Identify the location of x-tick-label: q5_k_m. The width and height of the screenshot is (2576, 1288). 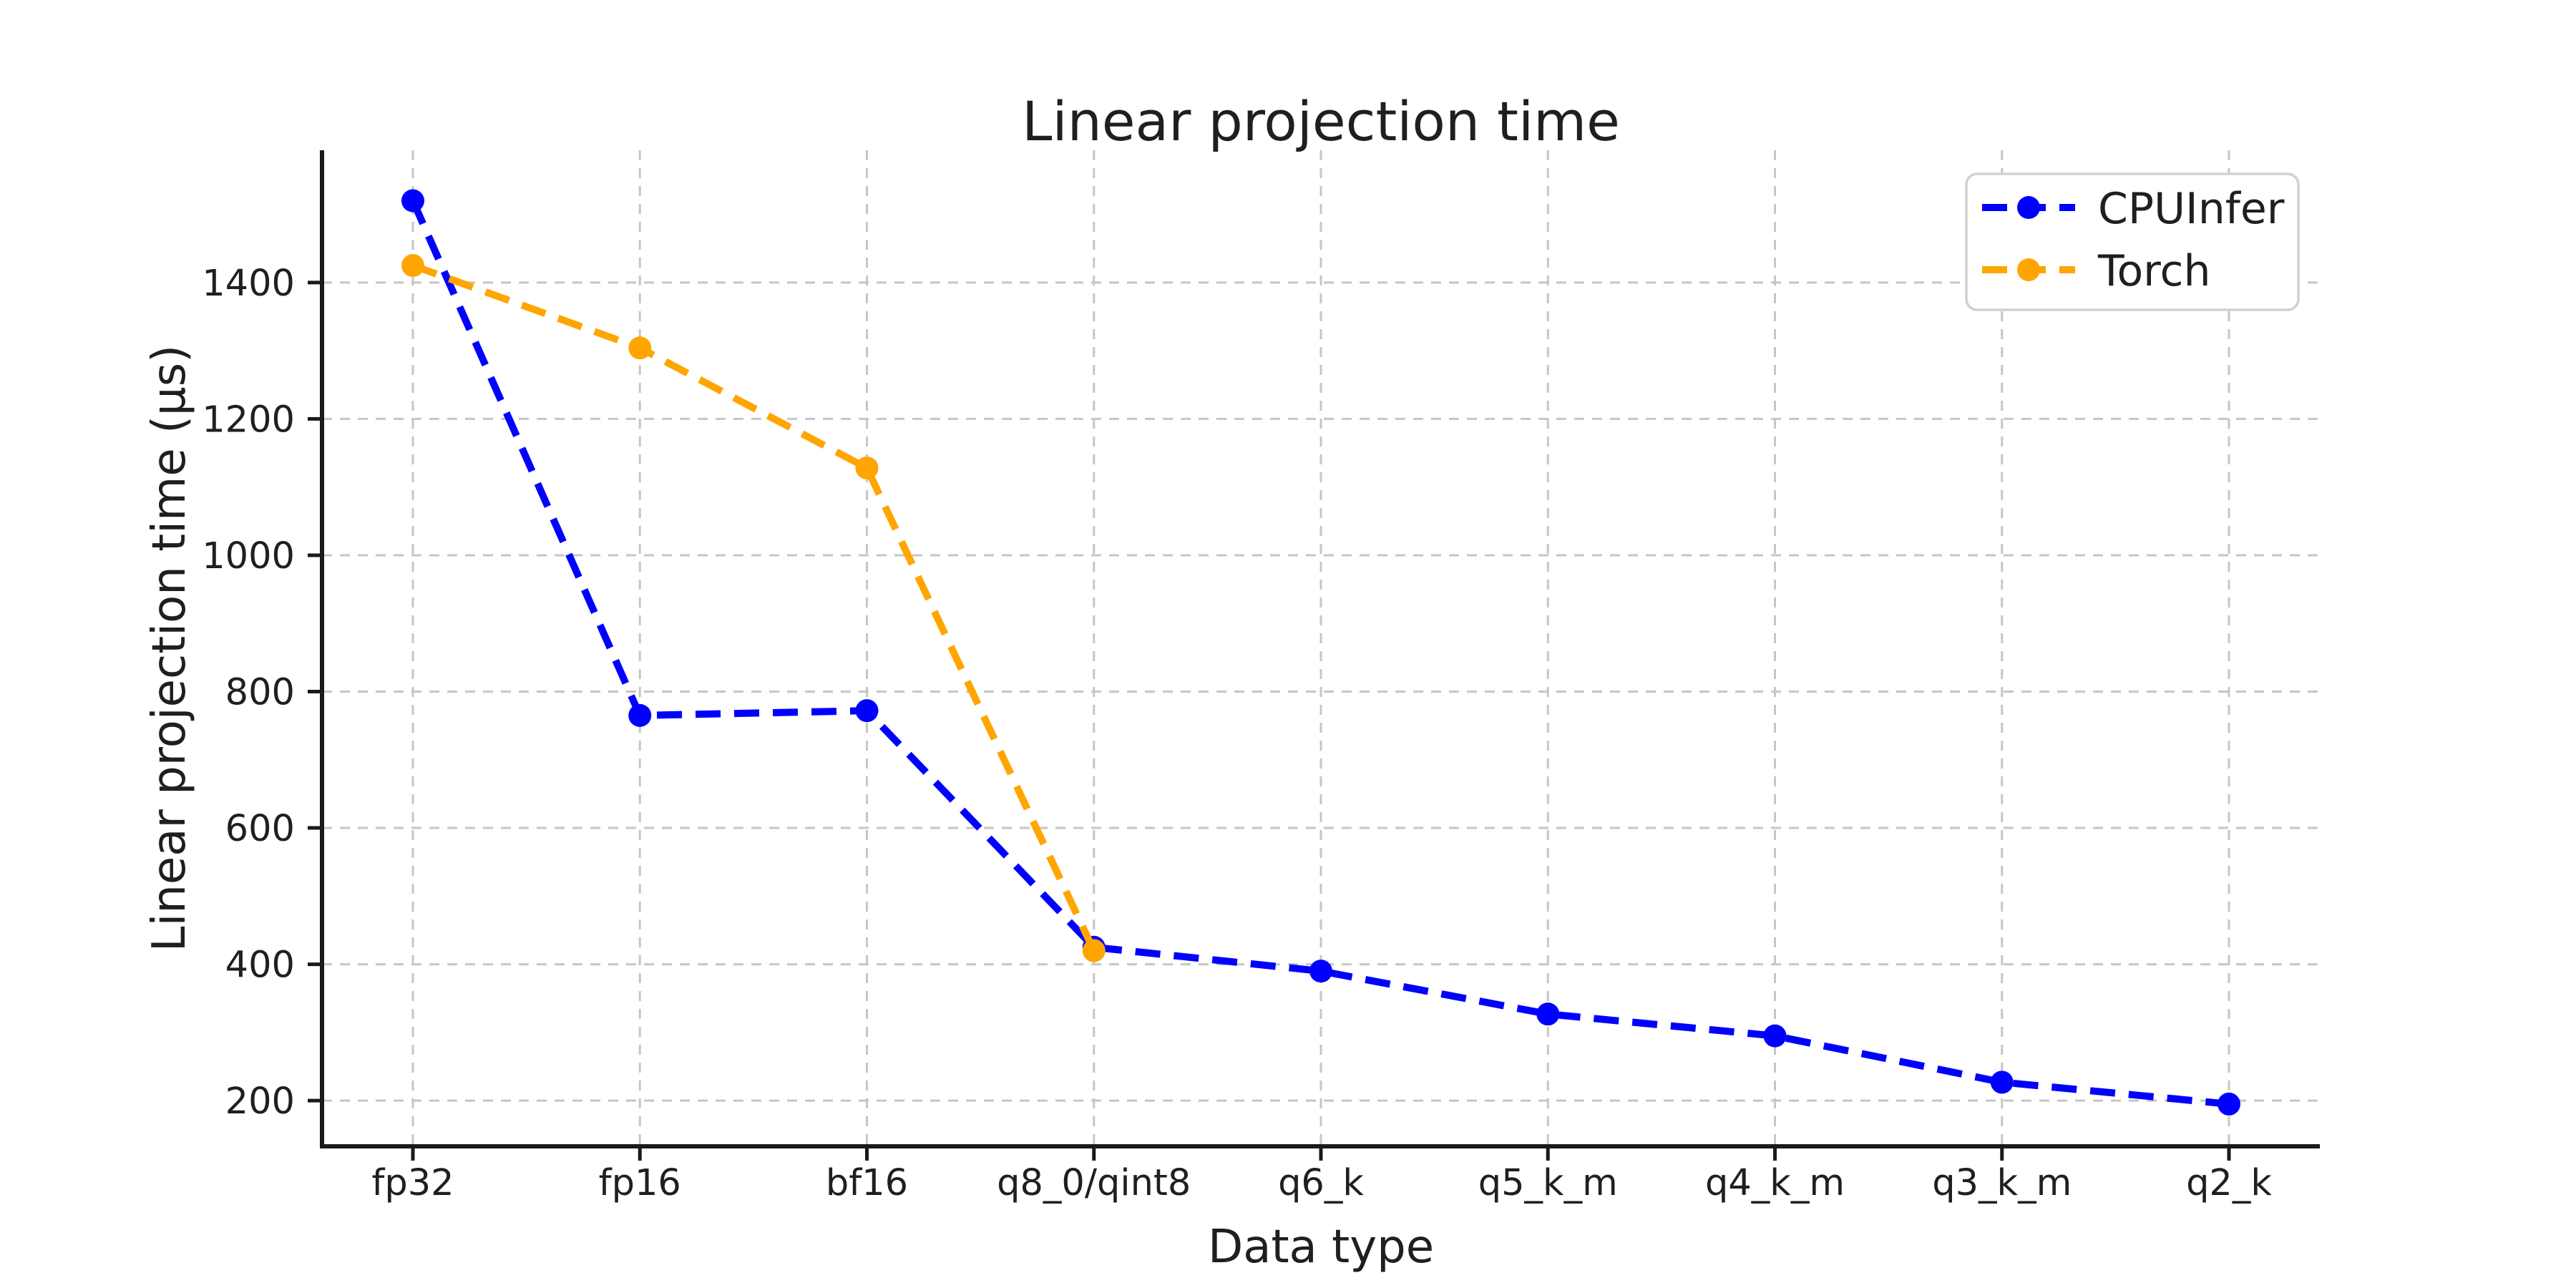
(1548, 1183).